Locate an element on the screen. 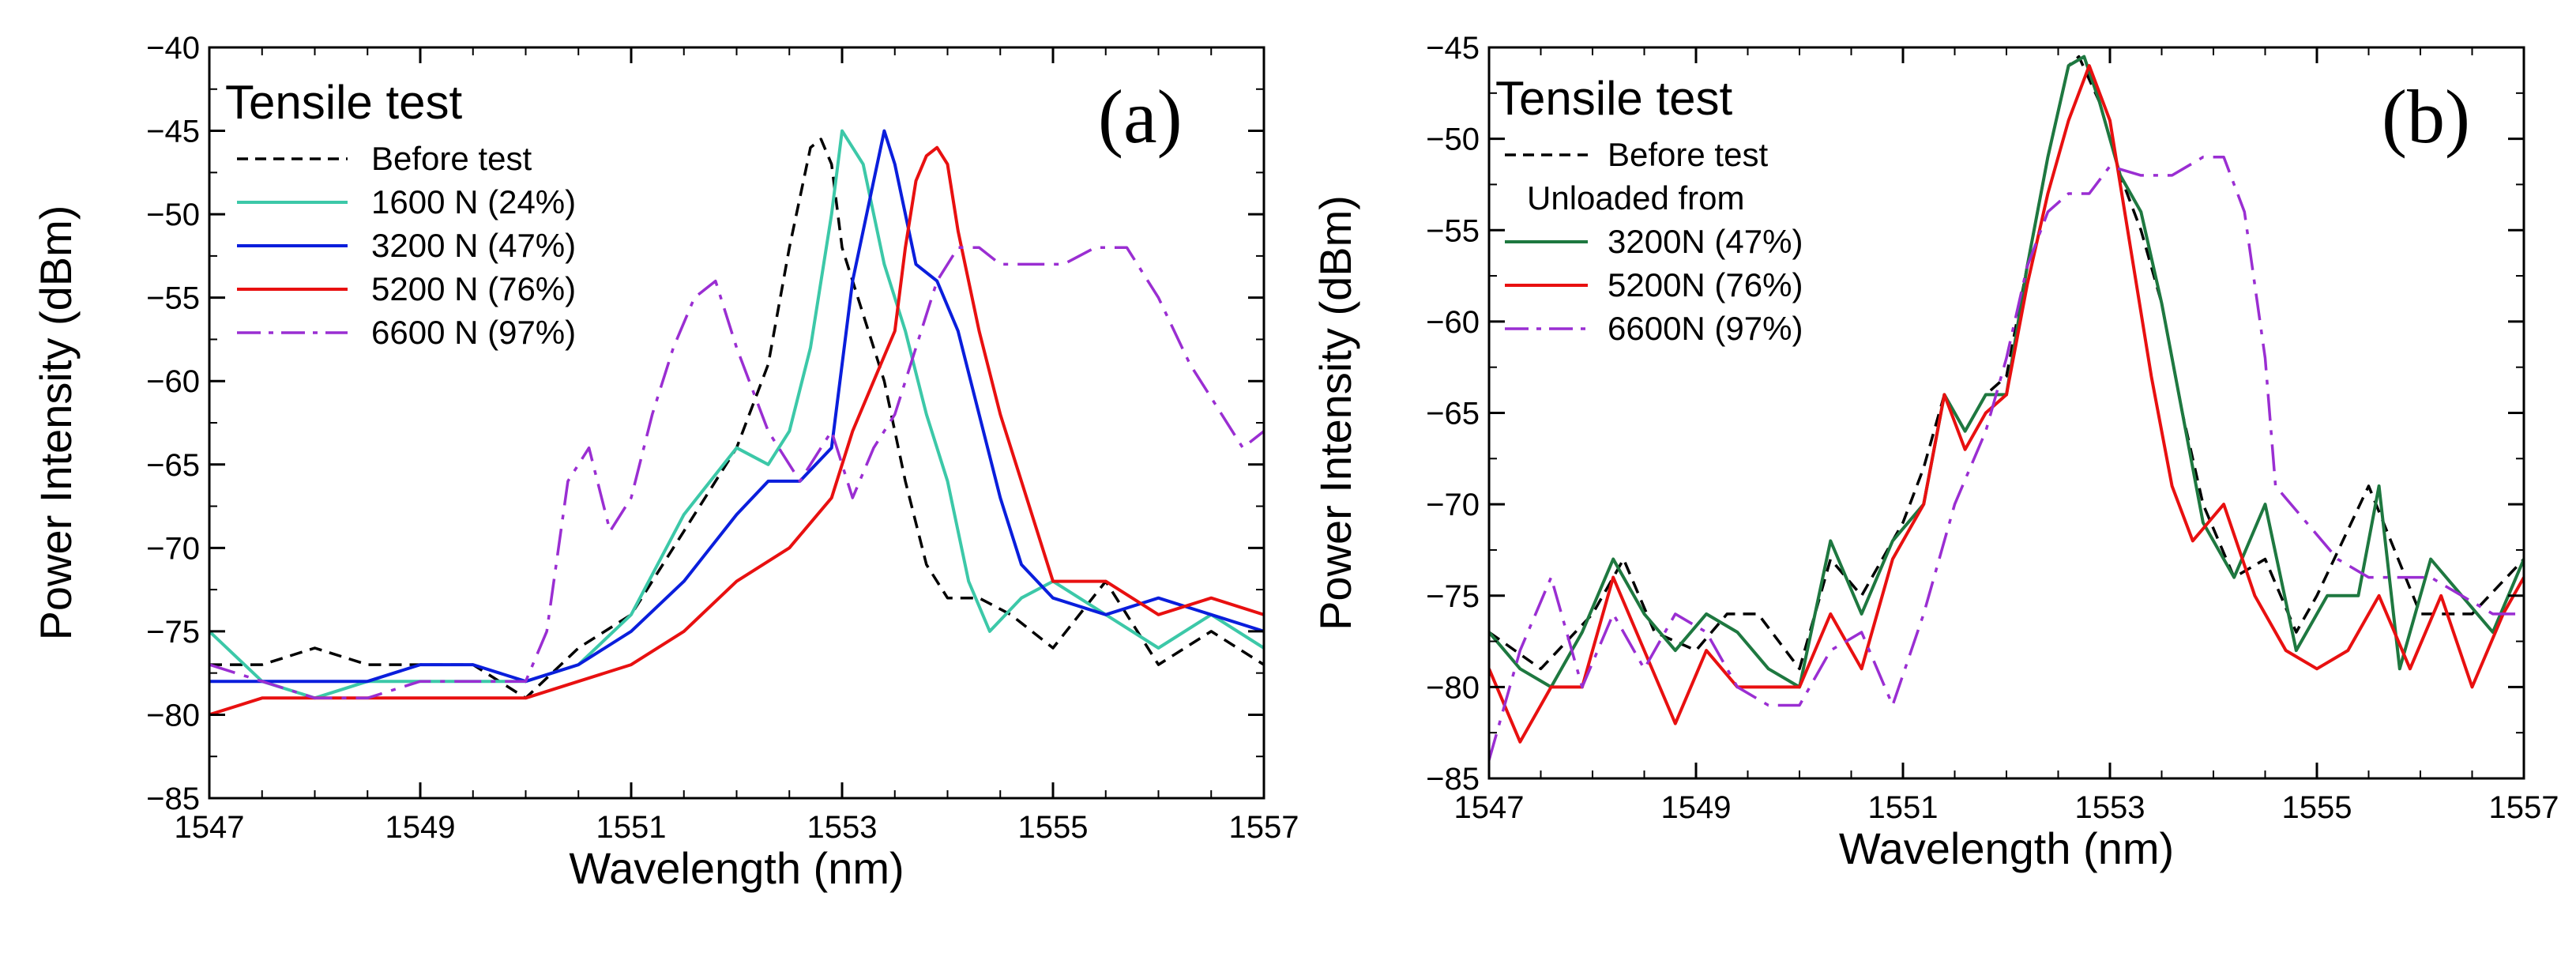  legend-label-1: 1600 N (24%) is located at coordinates (473, 201).